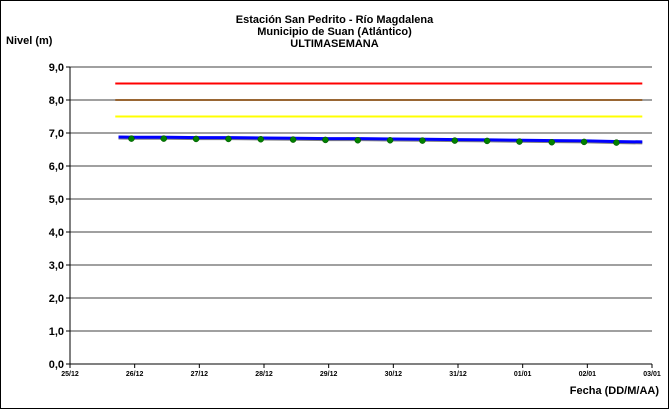 The width and height of the screenshot is (669, 409). I want to click on x-tick-label: 29/12, so click(329, 374).